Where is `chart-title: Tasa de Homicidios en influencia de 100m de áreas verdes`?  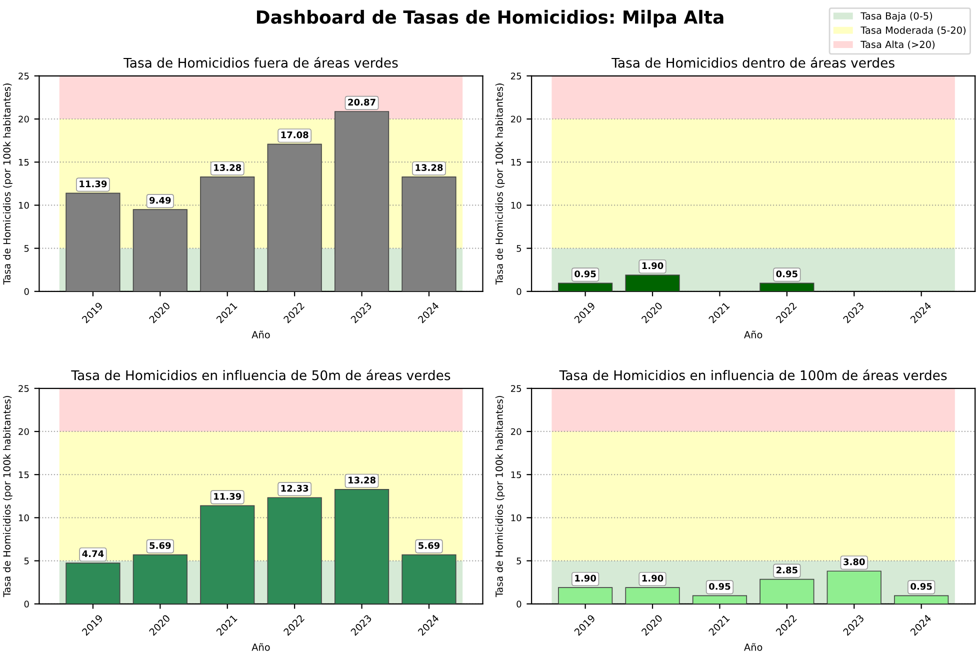 chart-title: Tasa de Homicidios en influencia de 100m de áreas verdes is located at coordinates (753, 375).